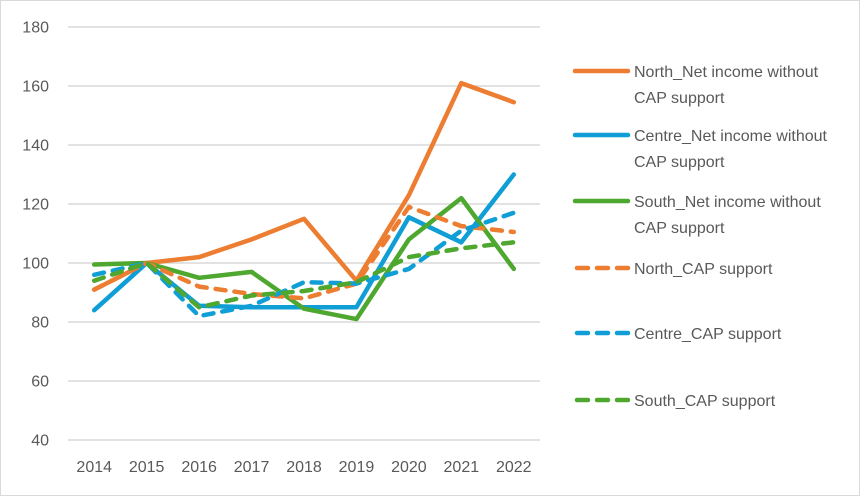  I want to click on x-tick-label: 2015, so click(147, 467).